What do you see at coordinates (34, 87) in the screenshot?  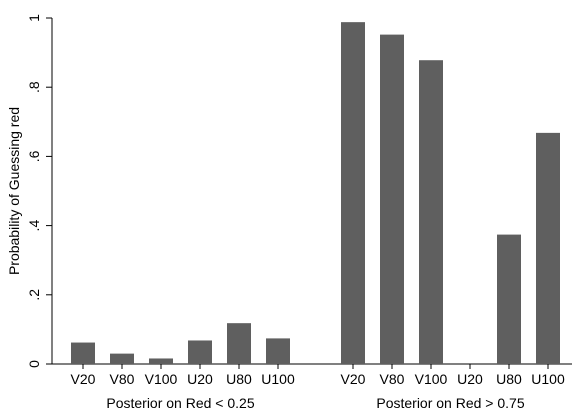 I see `y-tick-label: .8` at bounding box center [34, 87].